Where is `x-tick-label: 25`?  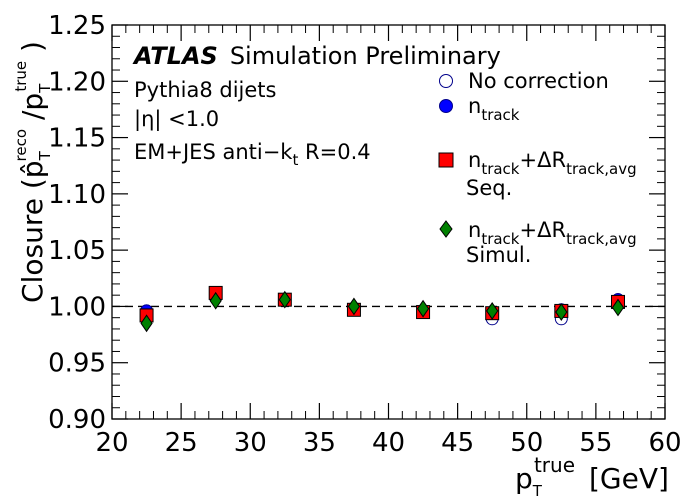
x-tick-label: 25 is located at coordinates (181, 443).